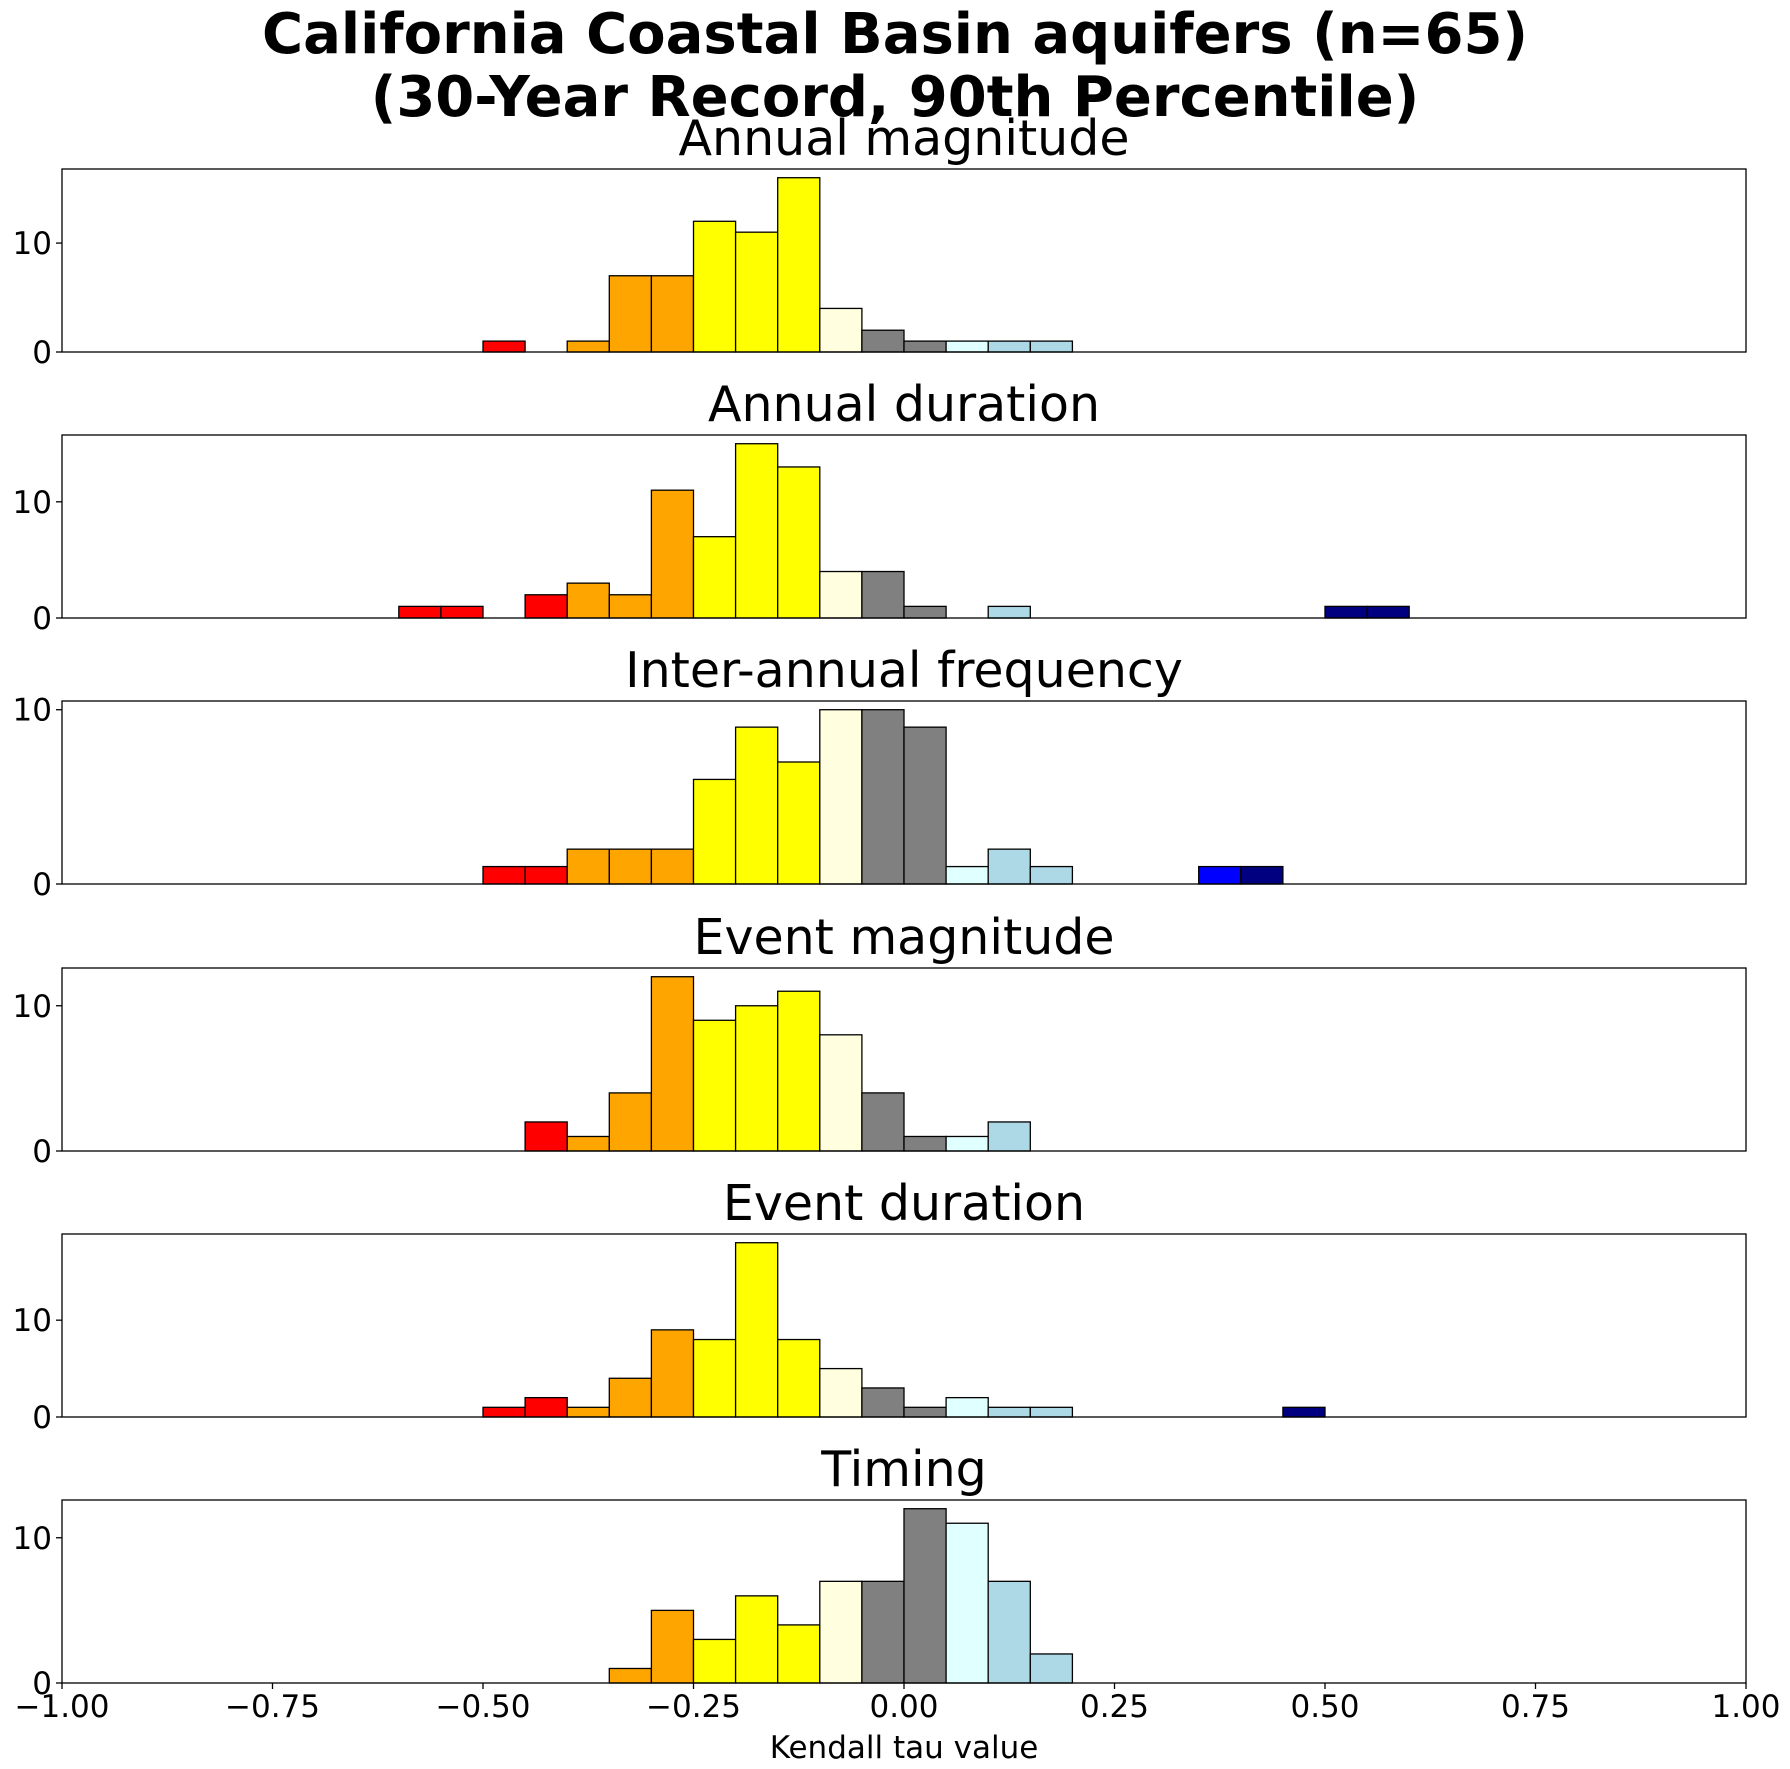 This screenshot has height=1769, width=1790. Describe the element at coordinates (693, 1707) in the screenshot. I see `x-tick-label: −0.25` at that location.